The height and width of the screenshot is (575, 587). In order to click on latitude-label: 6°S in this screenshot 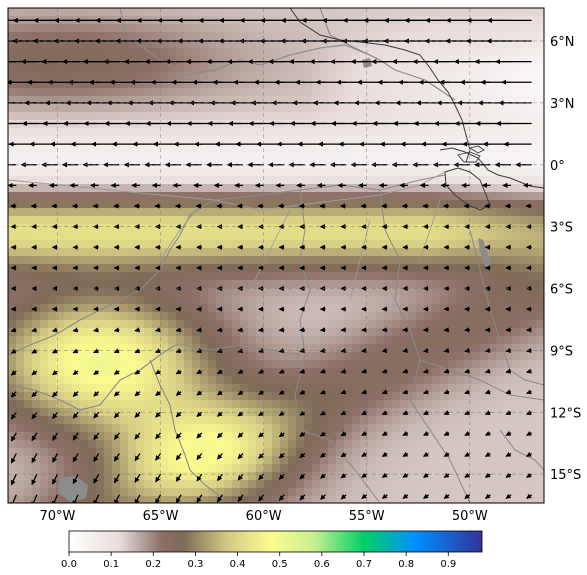, I will do `click(561, 290)`.